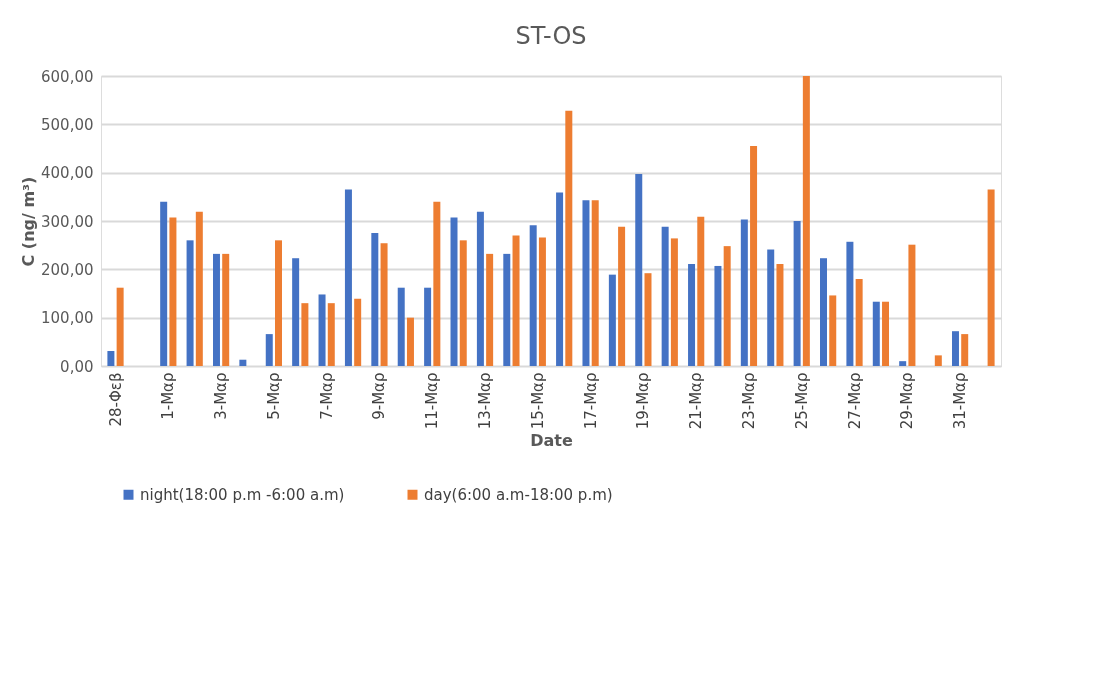 The image size is (1116, 673). Describe the element at coordinates (696, 401) in the screenshot. I see `x-tick-label: 21-Μαρ` at that location.